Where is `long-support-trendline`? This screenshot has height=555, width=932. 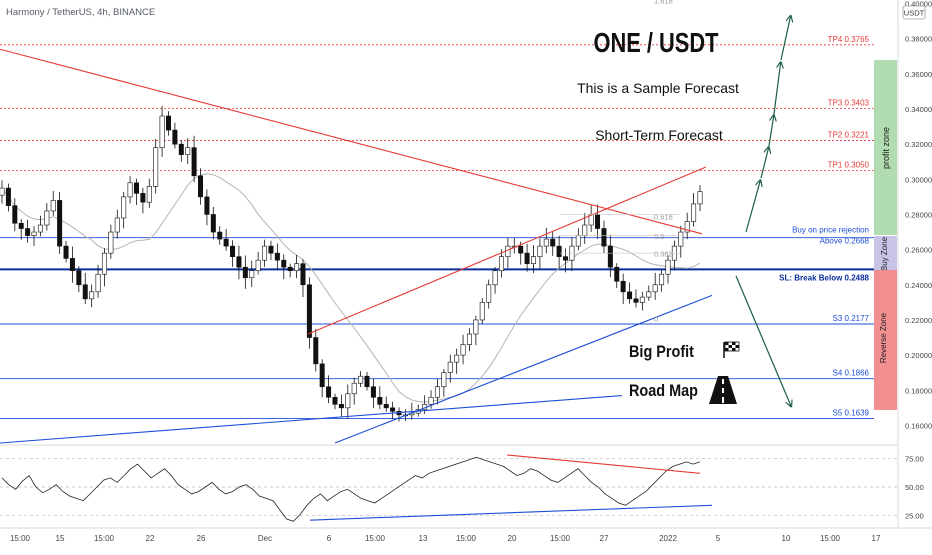 long-support-trendline is located at coordinates (311, 419).